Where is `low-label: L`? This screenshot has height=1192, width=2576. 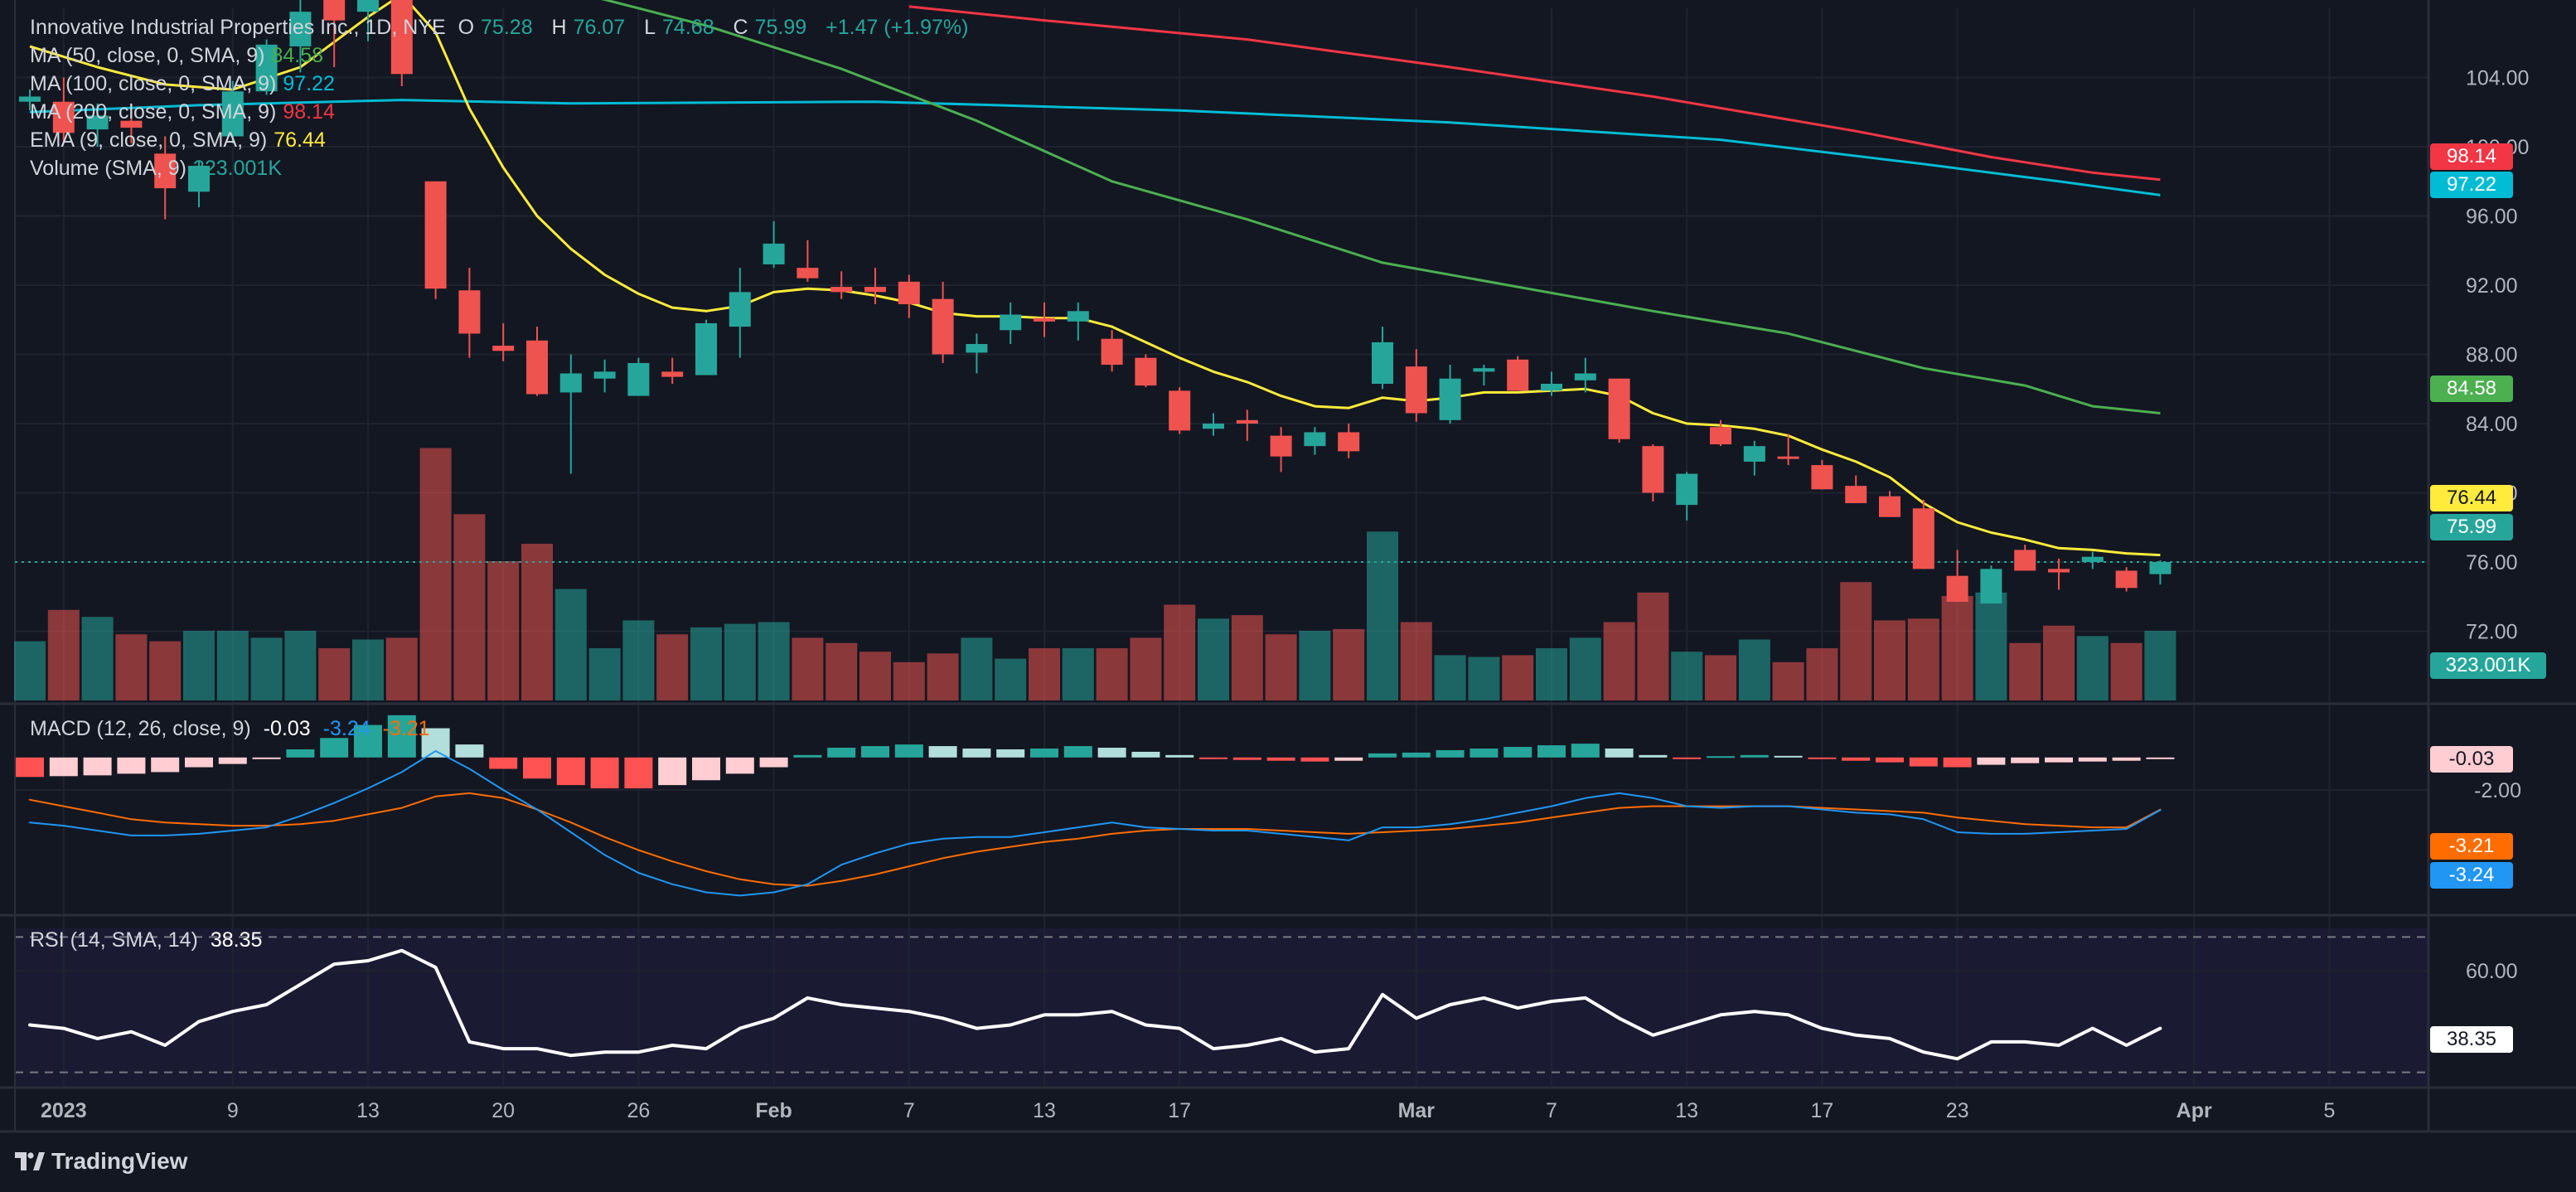
low-label: L is located at coordinates (650, 27).